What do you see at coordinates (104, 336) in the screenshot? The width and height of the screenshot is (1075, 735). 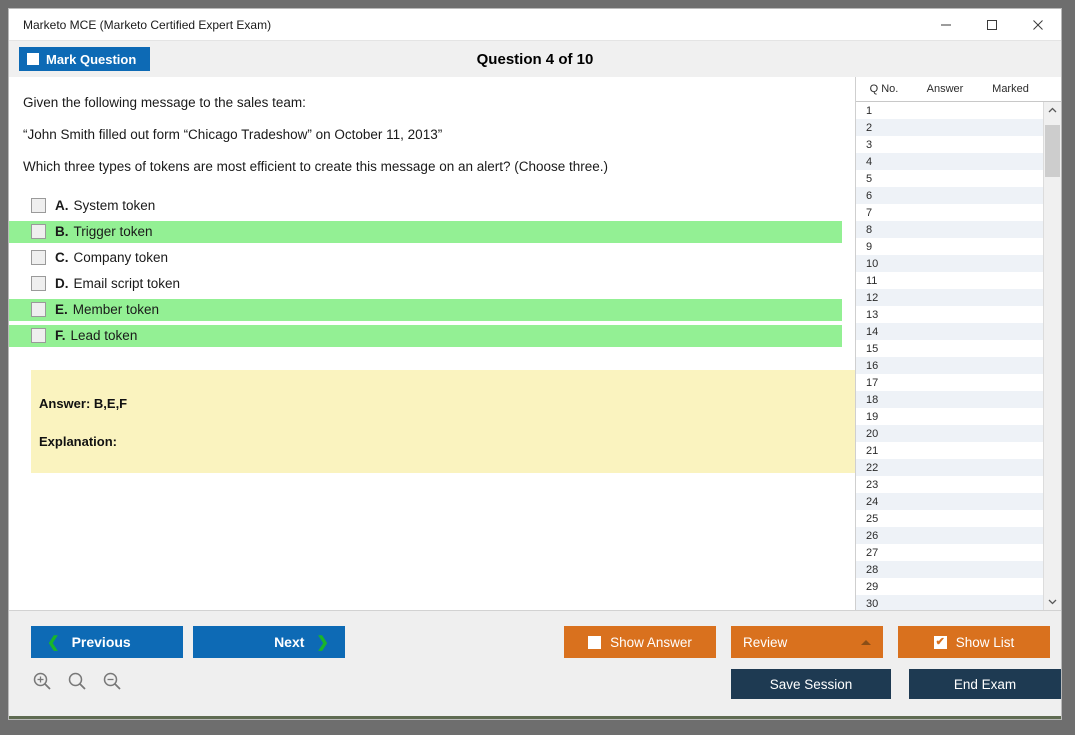 I see `option-text: Lead token` at bounding box center [104, 336].